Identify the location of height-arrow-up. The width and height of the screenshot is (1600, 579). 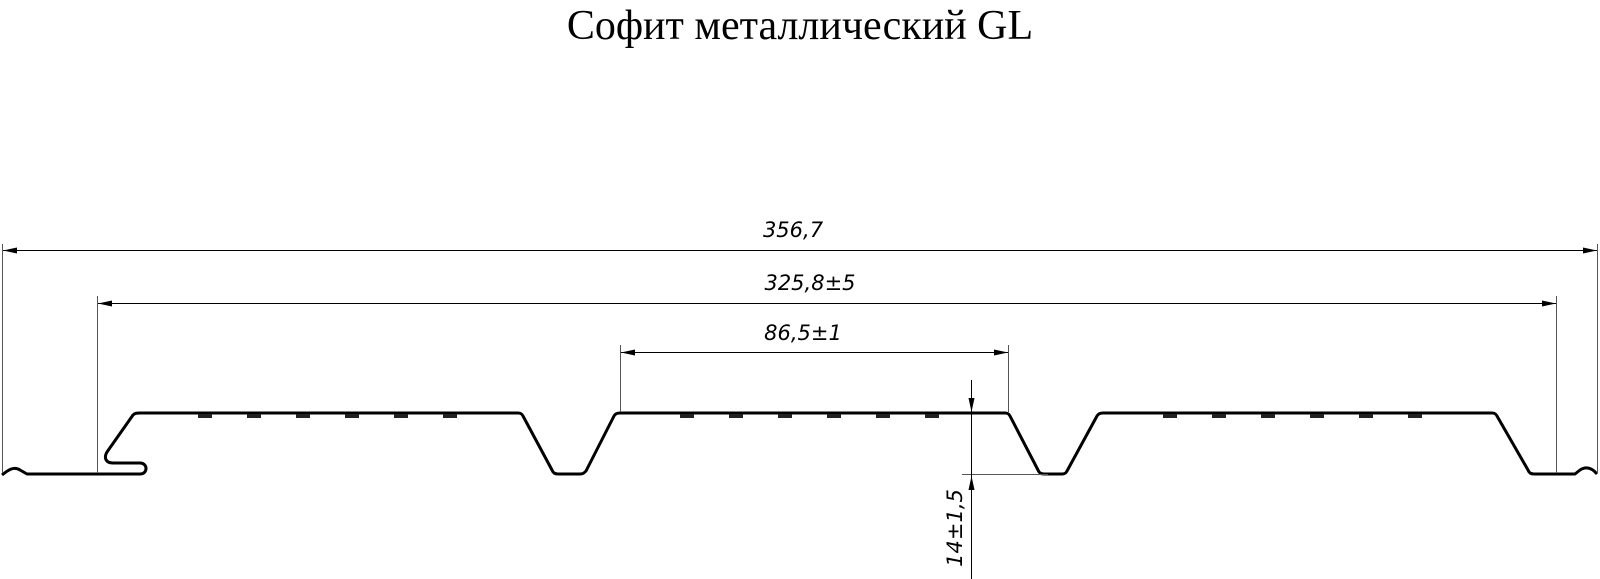
(971, 483).